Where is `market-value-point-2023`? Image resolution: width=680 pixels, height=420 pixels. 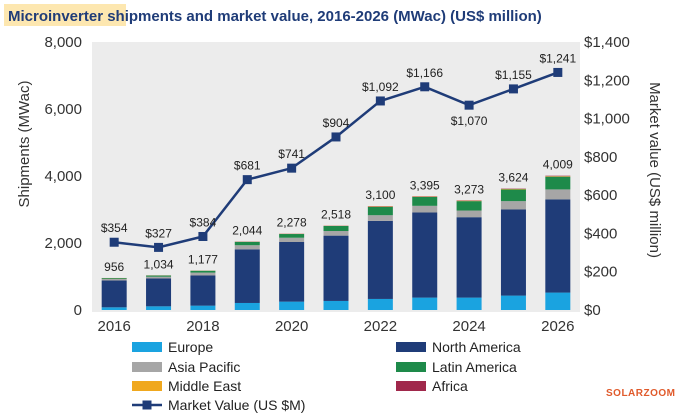
market-value-point-2023 is located at coordinates (425, 87).